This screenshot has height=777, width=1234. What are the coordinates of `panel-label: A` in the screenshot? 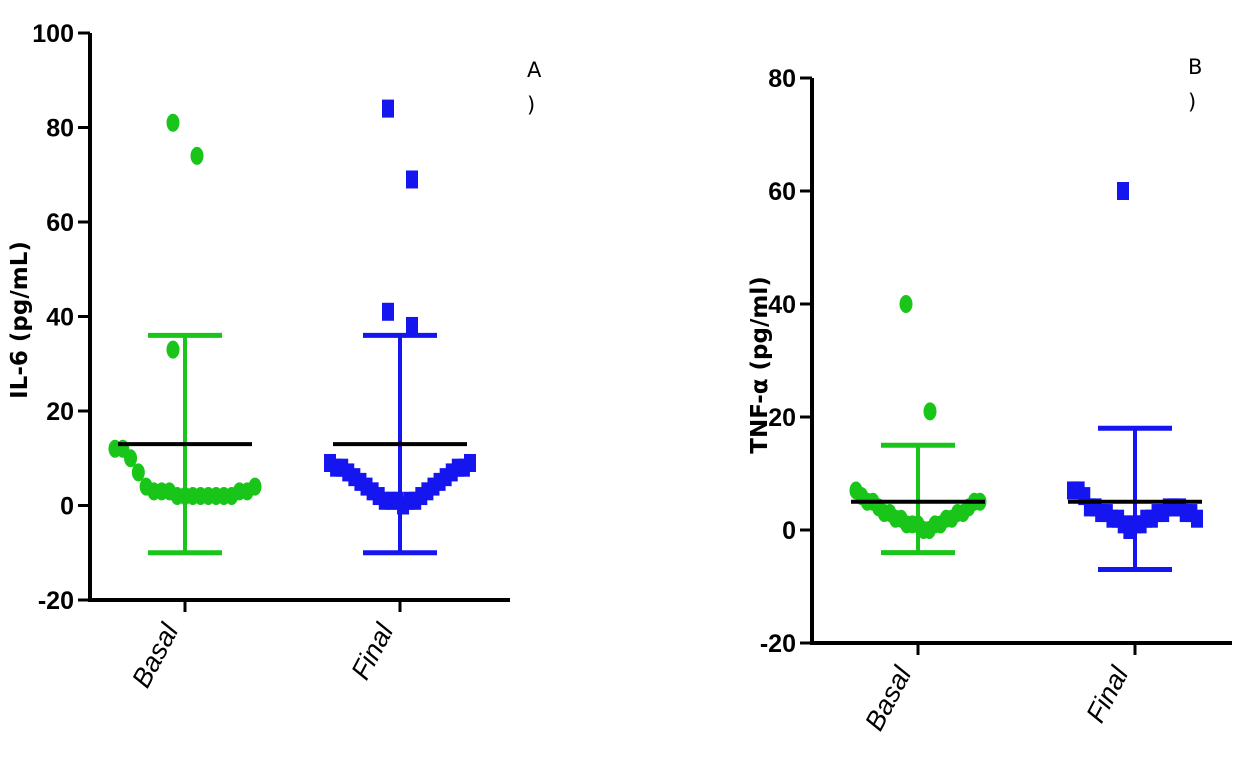 It's located at (534, 70).